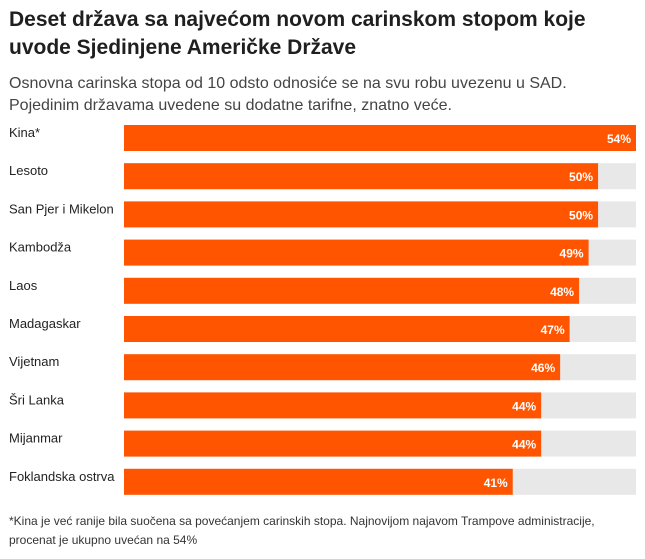 The image size is (645, 559). Describe the element at coordinates (61, 208) in the screenshot. I see `category-label: San Pjer i Mikelon` at that location.